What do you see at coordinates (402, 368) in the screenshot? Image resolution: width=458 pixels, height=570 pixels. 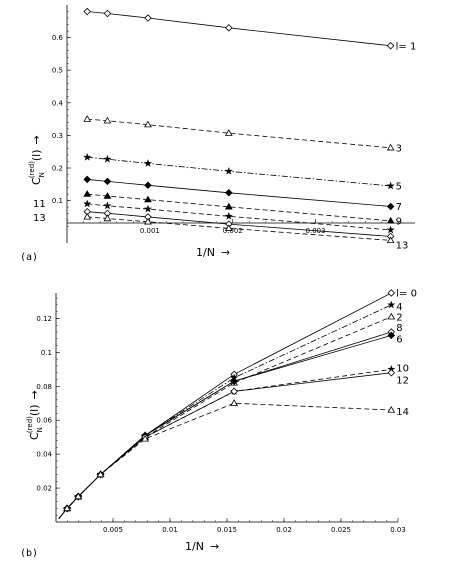 I see `series-label: 10` at bounding box center [402, 368].